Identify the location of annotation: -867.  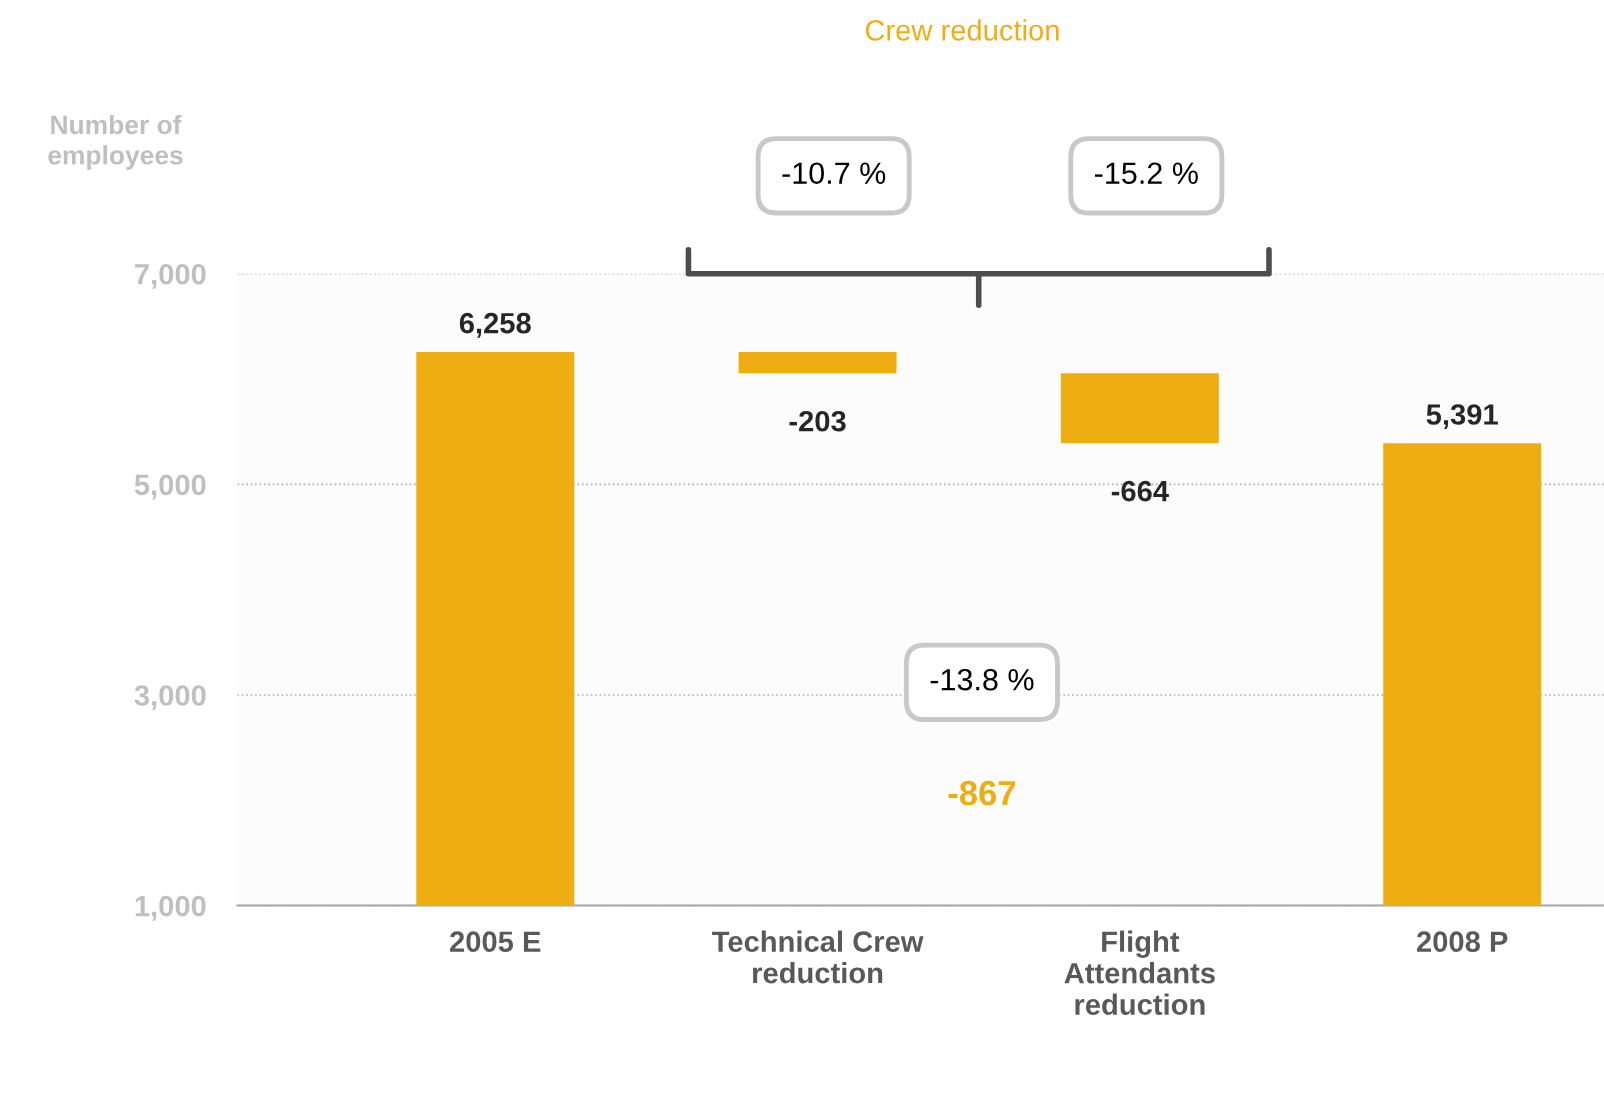
(982, 793).